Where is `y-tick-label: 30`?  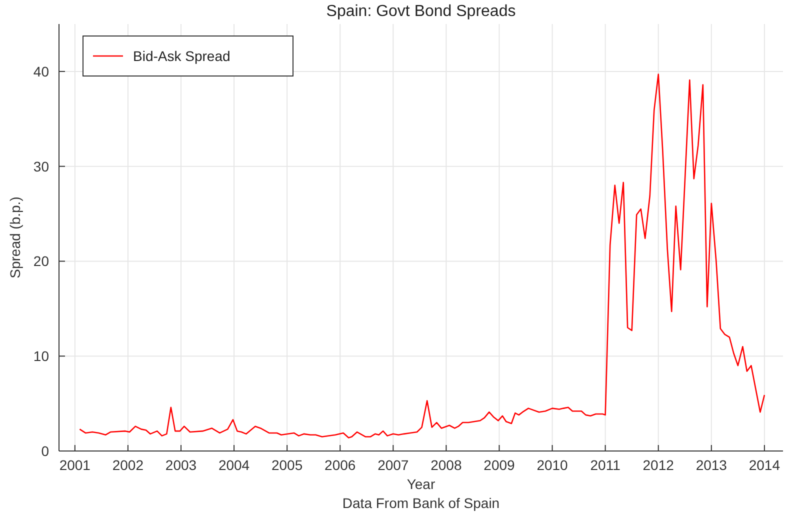
y-tick-label: 30 is located at coordinates (41, 166).